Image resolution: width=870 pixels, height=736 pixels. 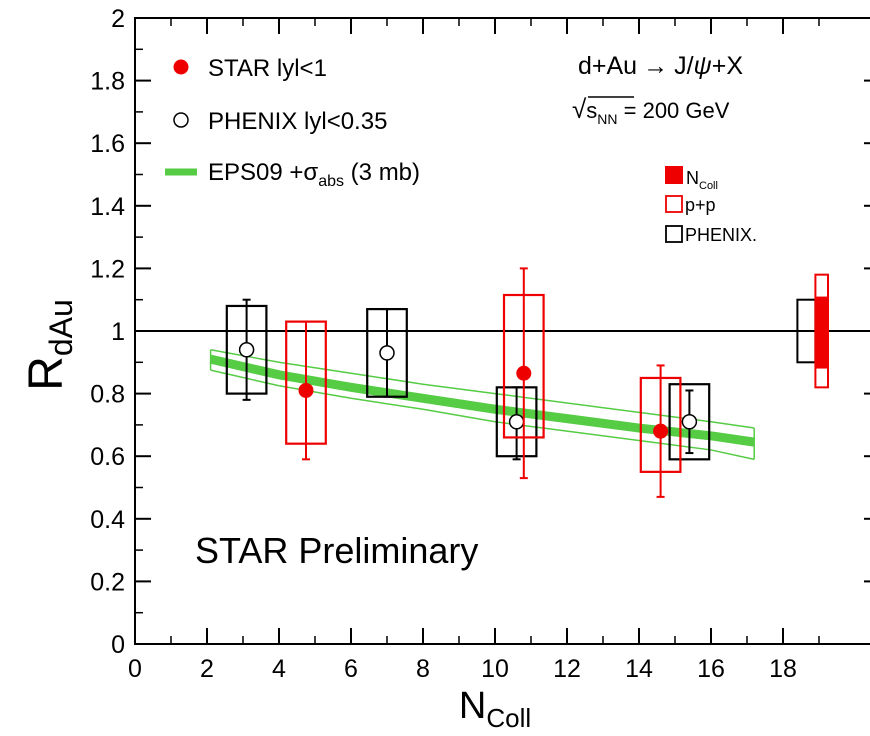 I want to click on legend-eps09-pre: EPS09 +σ, so click(x=263, y=172).